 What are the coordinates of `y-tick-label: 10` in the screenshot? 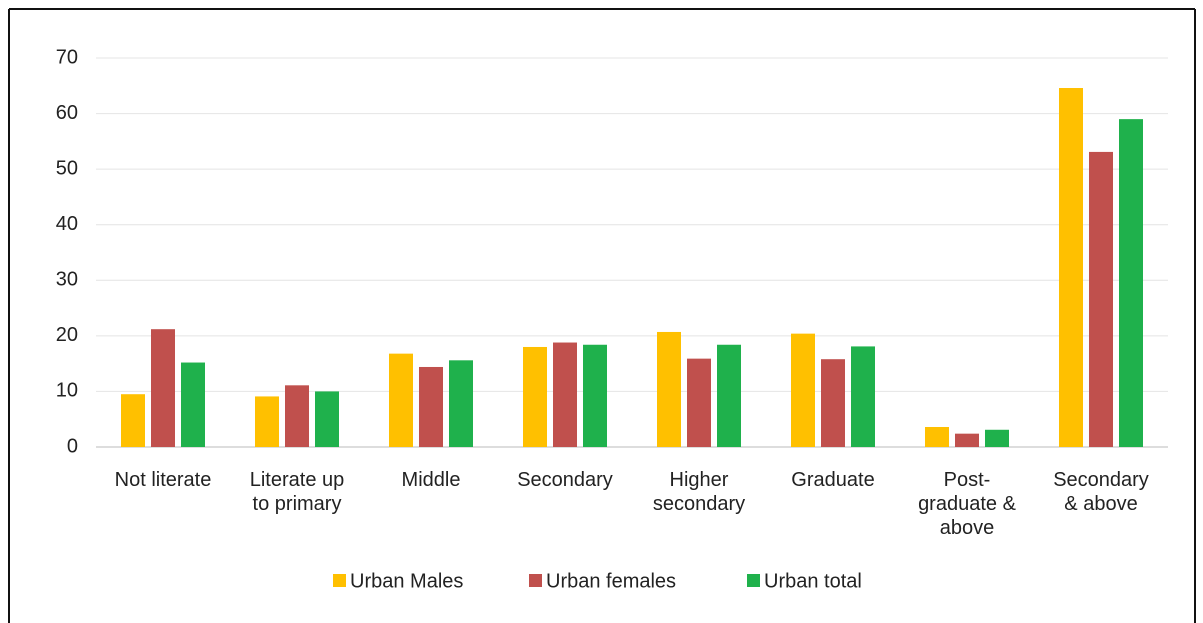 It's located at (67, 391).